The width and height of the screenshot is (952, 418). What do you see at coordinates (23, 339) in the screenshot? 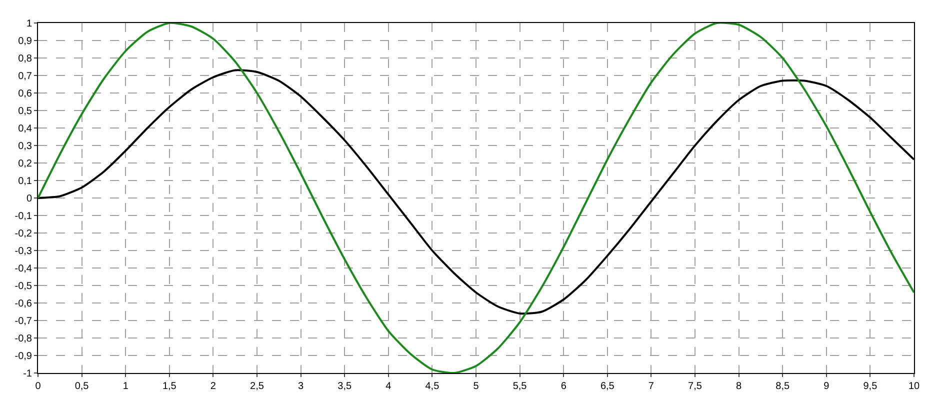
I see `y-tick-label: -0,8` at bounding box center [23, 339].